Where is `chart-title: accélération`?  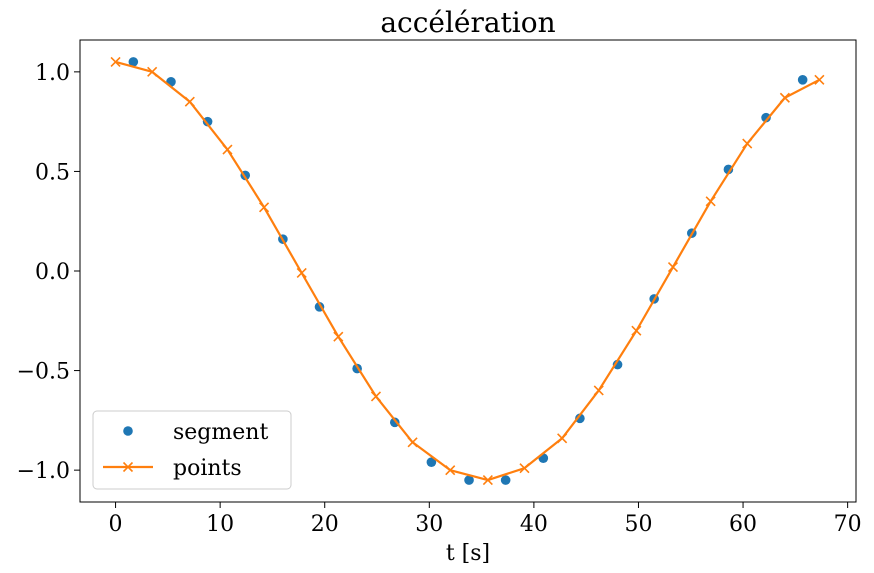 chart-title: accélération is located at coordinates (467, 22).